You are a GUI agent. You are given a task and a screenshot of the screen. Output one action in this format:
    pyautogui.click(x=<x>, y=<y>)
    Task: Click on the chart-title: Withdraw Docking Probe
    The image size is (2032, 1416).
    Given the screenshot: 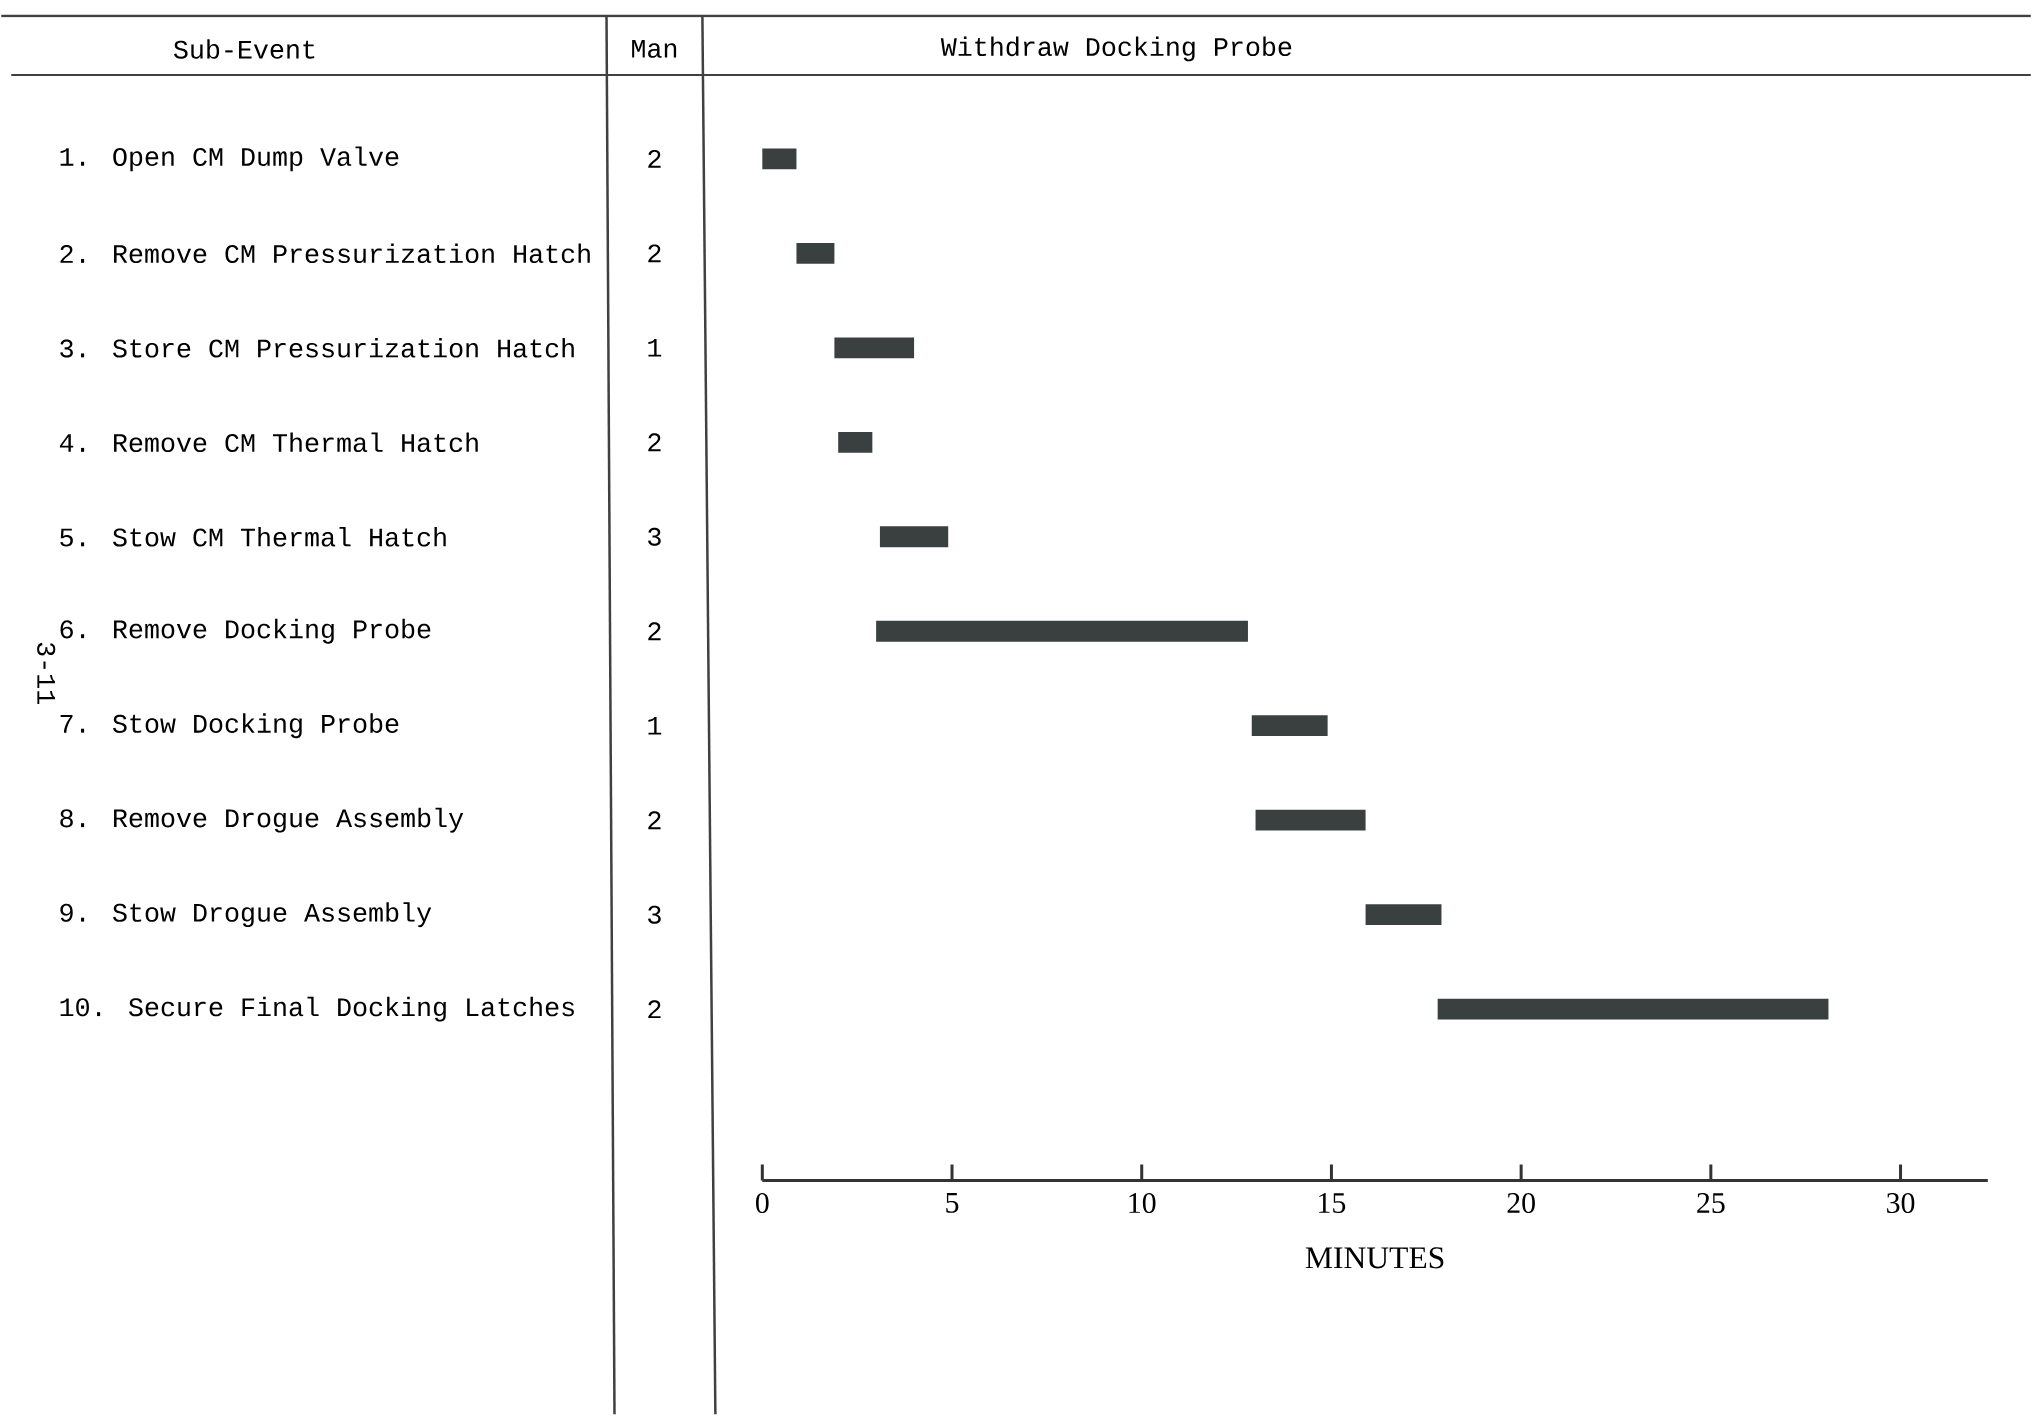 What is the action you would take?
    pyautogui.click(x=1116, y=49)
    